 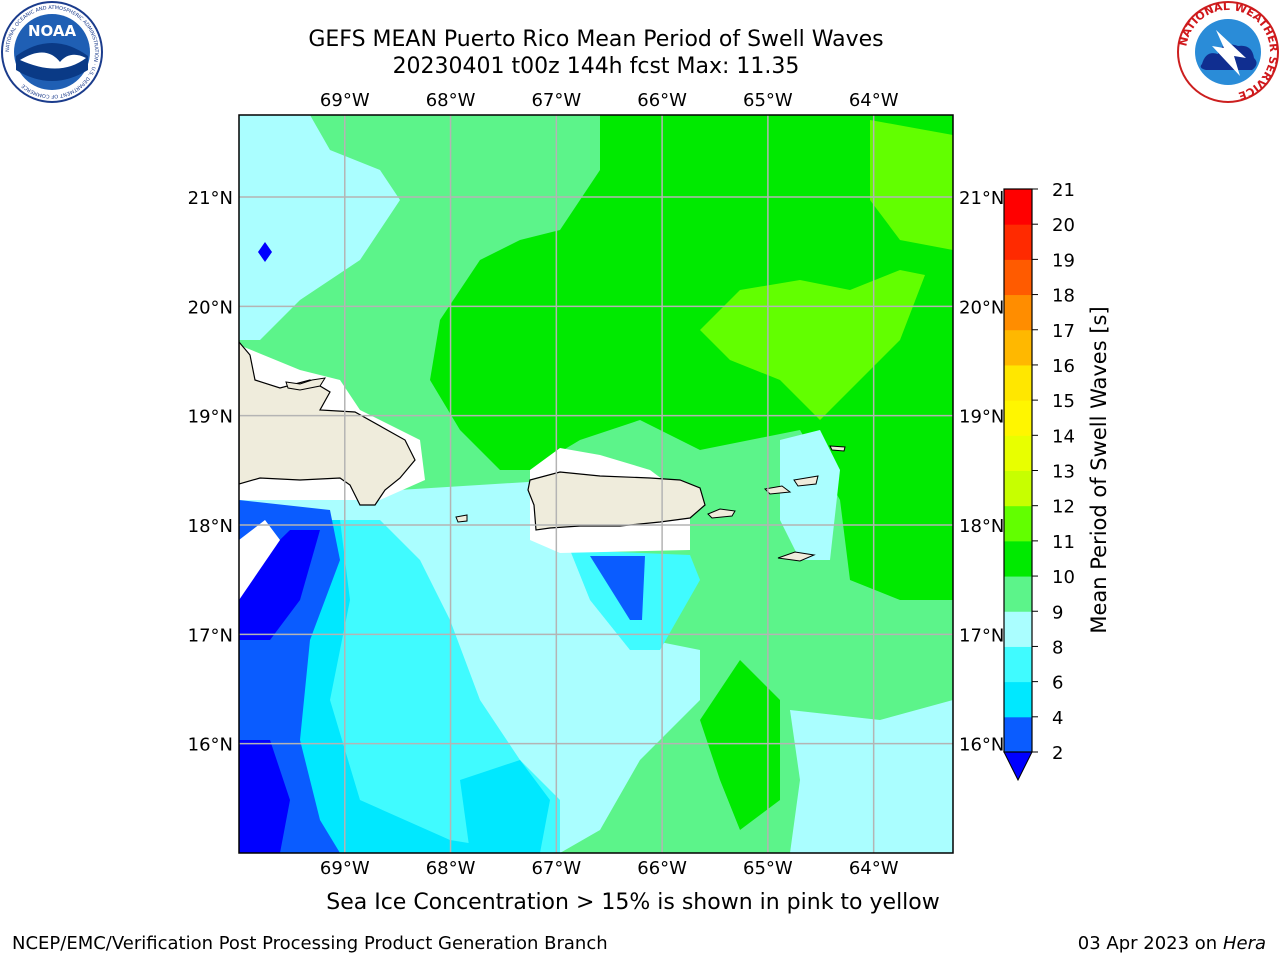 I want to click on contour-8-9-se, so click(x=871, y=776).